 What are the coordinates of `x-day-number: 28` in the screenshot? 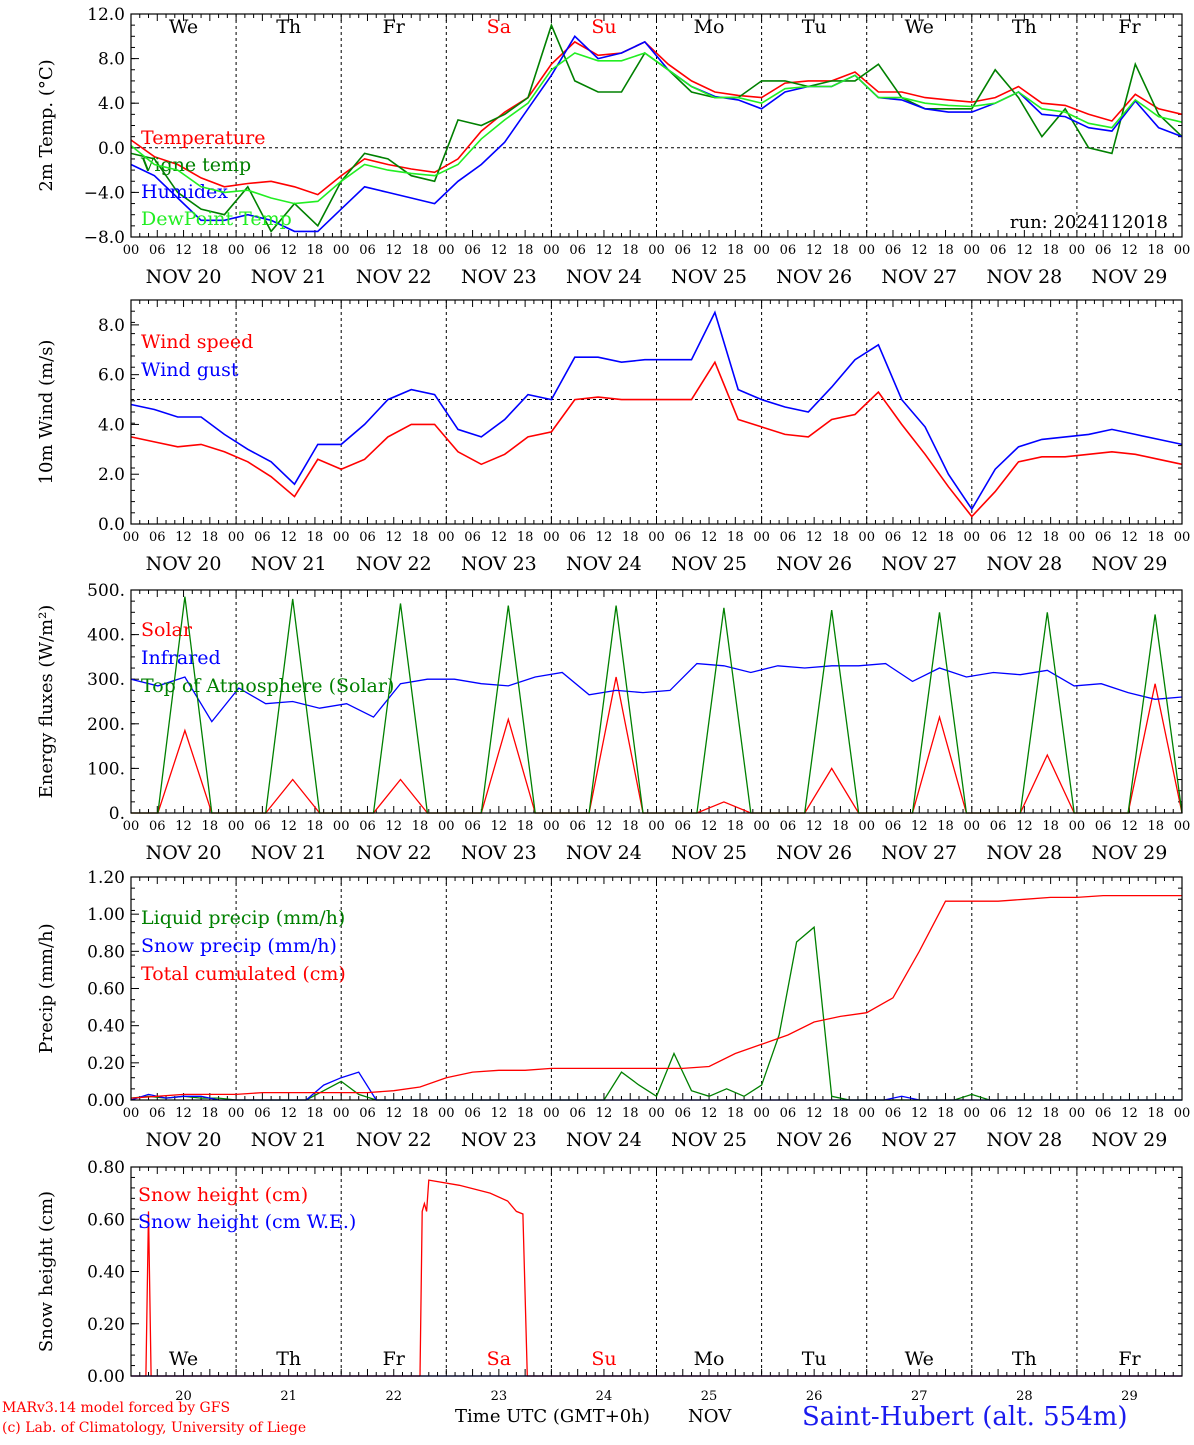 It's located at (1024, 1396).